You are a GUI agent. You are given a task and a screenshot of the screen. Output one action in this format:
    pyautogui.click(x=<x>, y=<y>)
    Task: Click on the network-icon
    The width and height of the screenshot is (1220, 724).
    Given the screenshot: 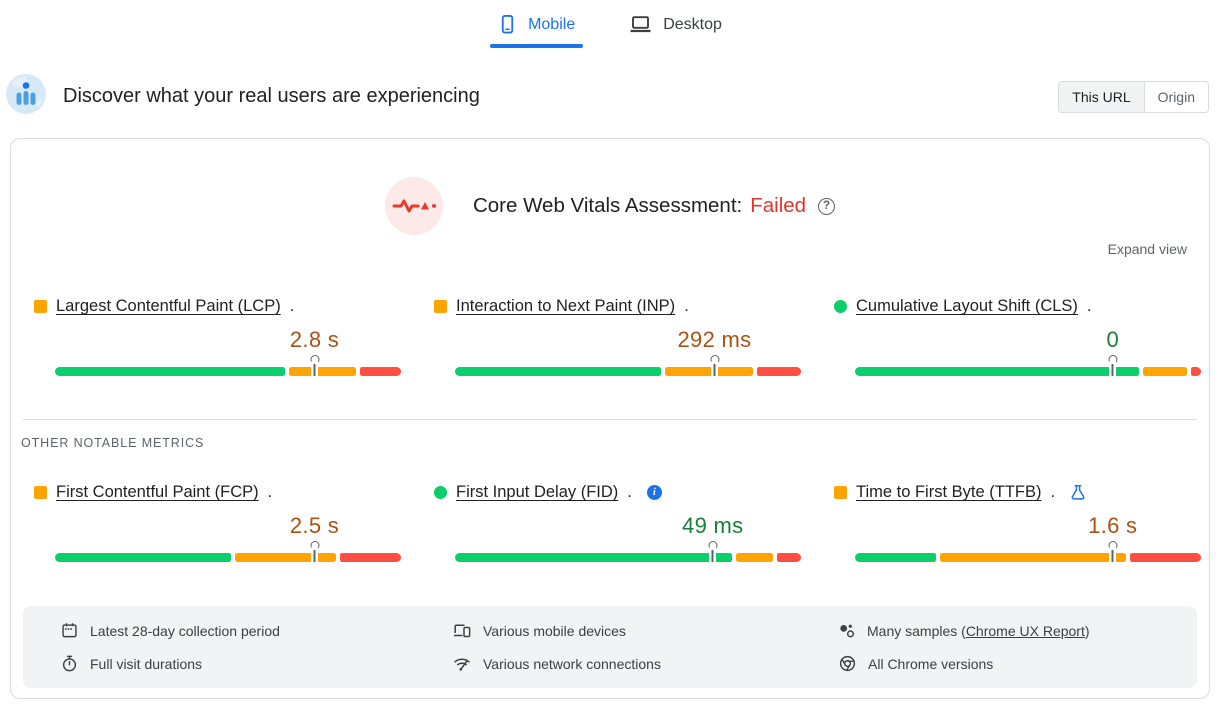 What is the action you would take?
    pyautogui.click(x=462, y=663)
    